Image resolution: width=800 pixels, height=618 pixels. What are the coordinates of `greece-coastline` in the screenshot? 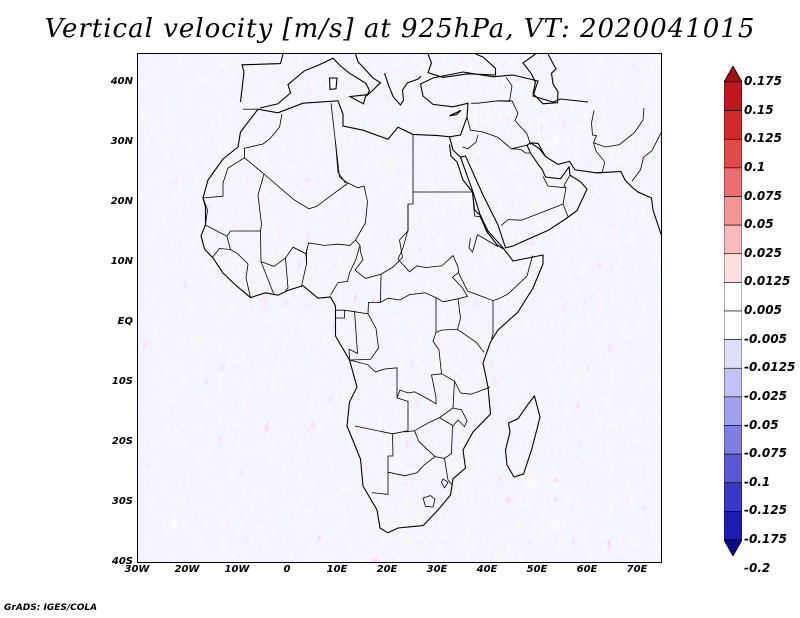 It's located at (402, 89).